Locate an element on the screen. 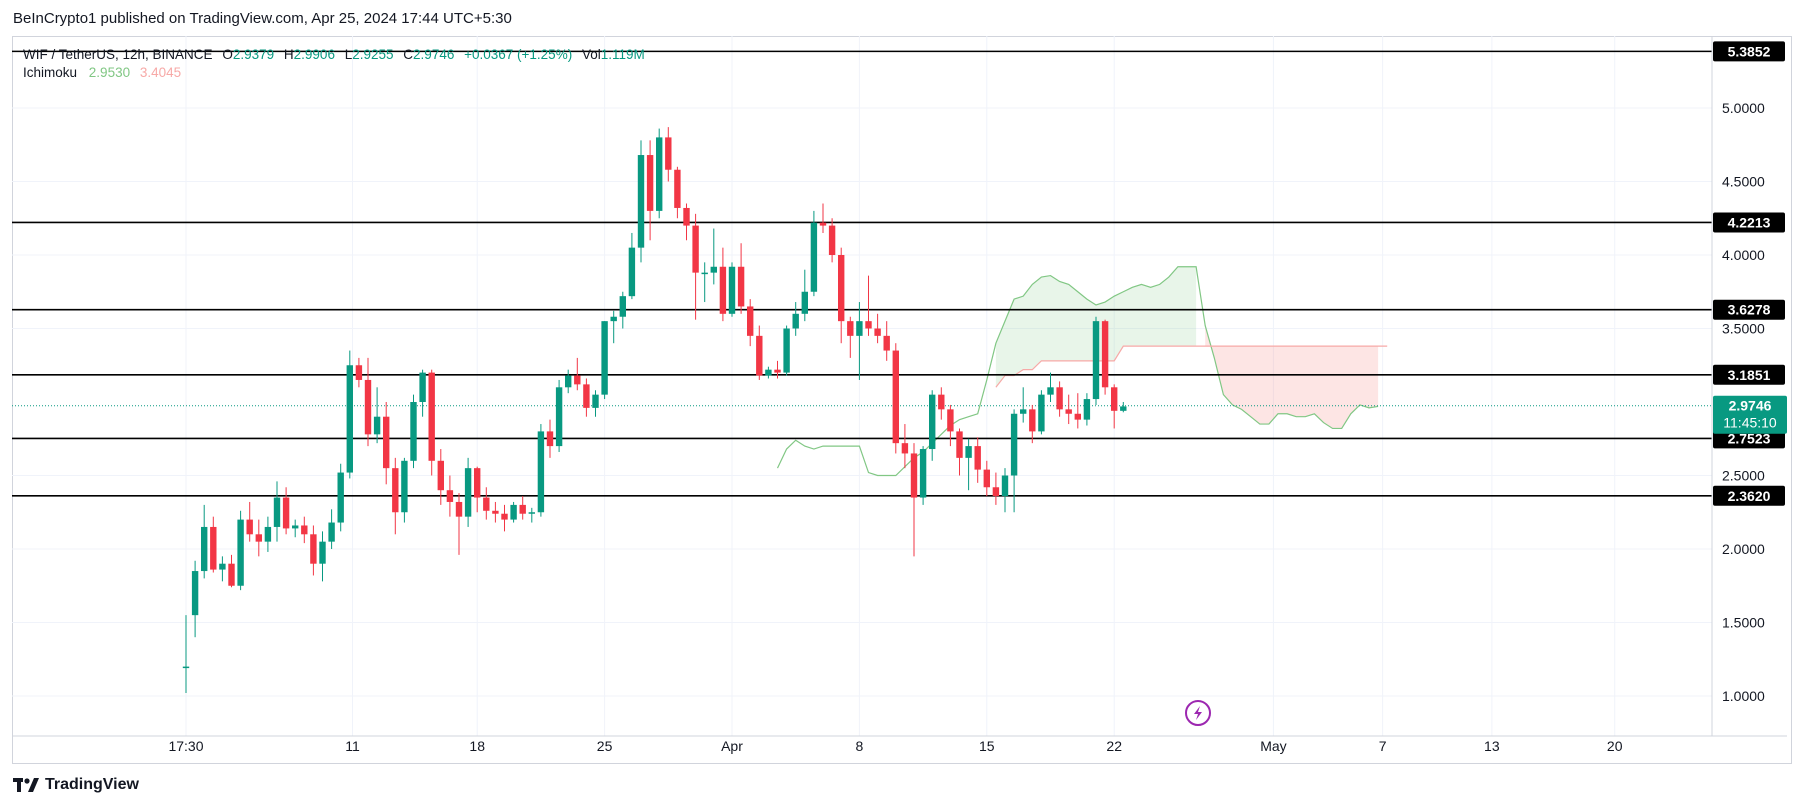  open-label: O is located at coordinates (227, 54).